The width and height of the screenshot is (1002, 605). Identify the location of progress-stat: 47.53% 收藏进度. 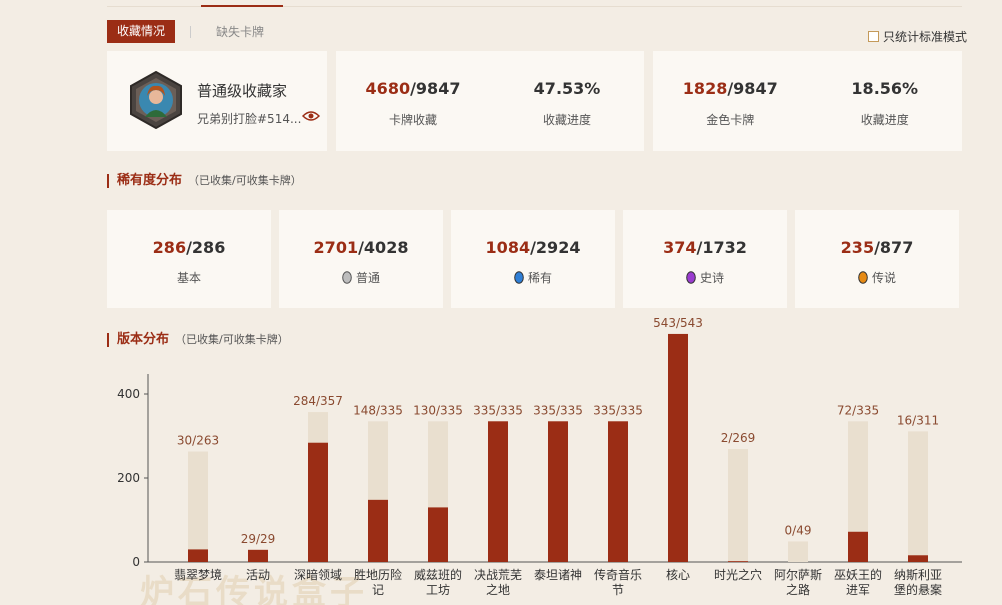
(567, 101).